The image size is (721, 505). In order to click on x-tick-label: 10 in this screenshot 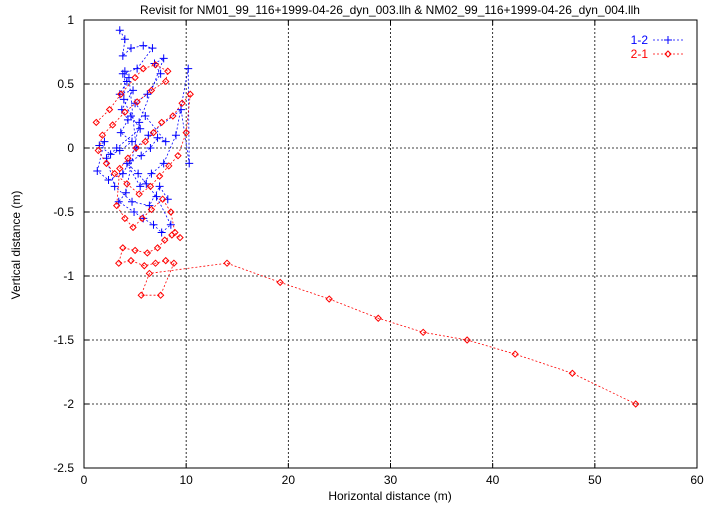, I will do `click(186, 480)`.